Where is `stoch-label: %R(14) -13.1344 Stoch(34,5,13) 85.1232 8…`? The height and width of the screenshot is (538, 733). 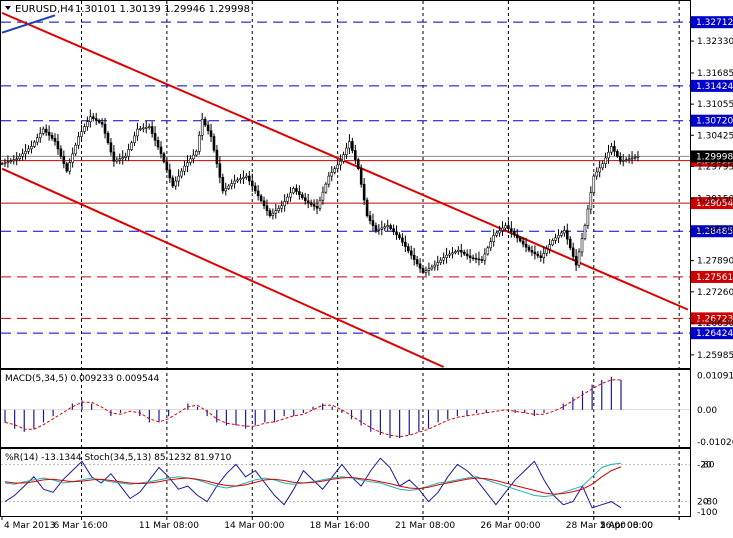
stoch-label: %R(14) -13.1344 Stoch(34,5,13) 85.1232 8… is located at coordinates (118, 458).